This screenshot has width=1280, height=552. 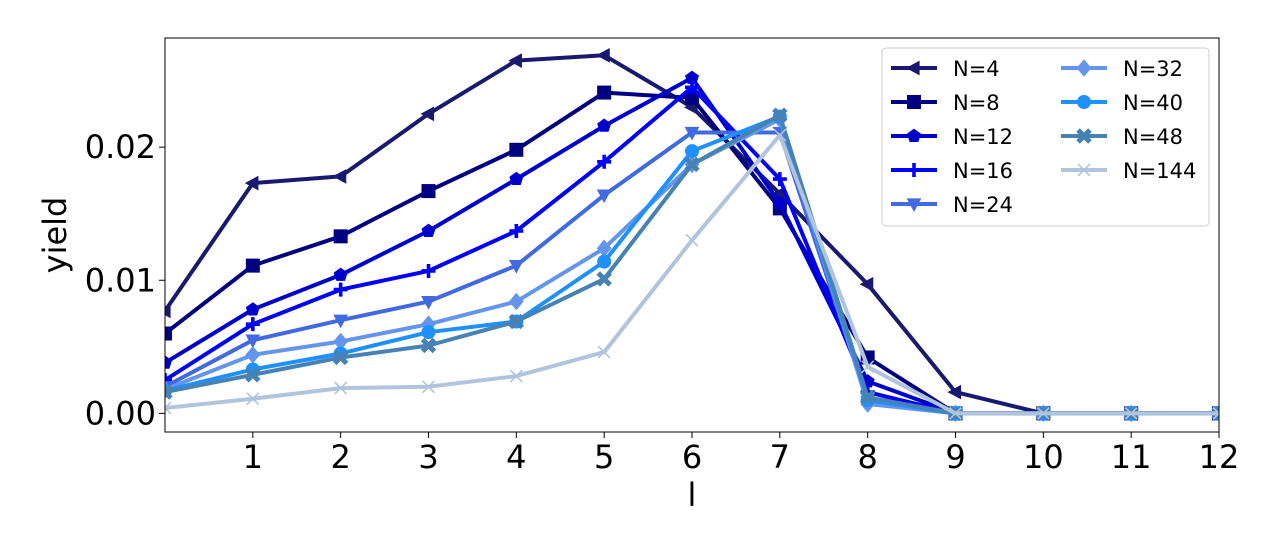 What do you see at coordinates (120, 413) in the screenshot?
I see `y-tick-label: 0.00` at bounding box center [120, 413].